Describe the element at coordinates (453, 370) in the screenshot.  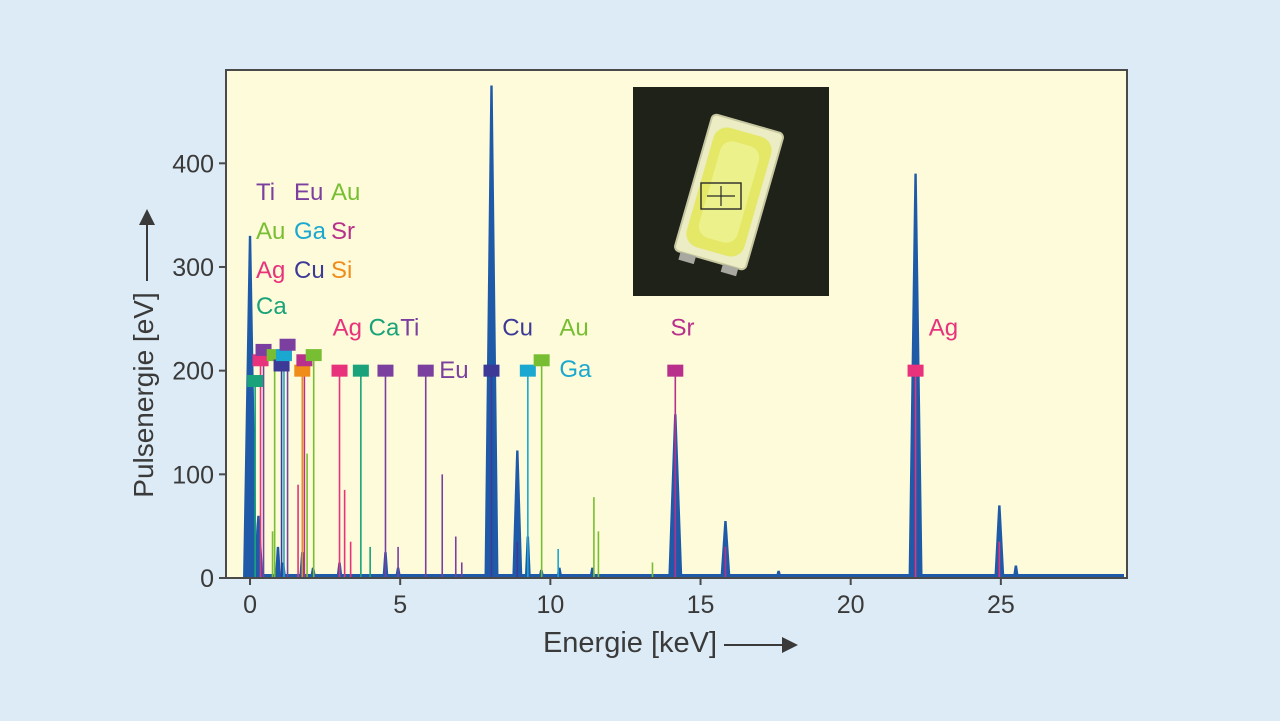
I see `peak-label-eu: Eu` at that location.